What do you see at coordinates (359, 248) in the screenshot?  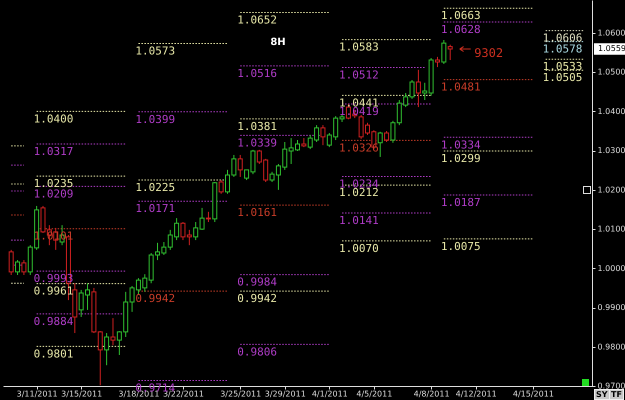 I see `data-label: 1.0070` at bounding box center [359, 248].